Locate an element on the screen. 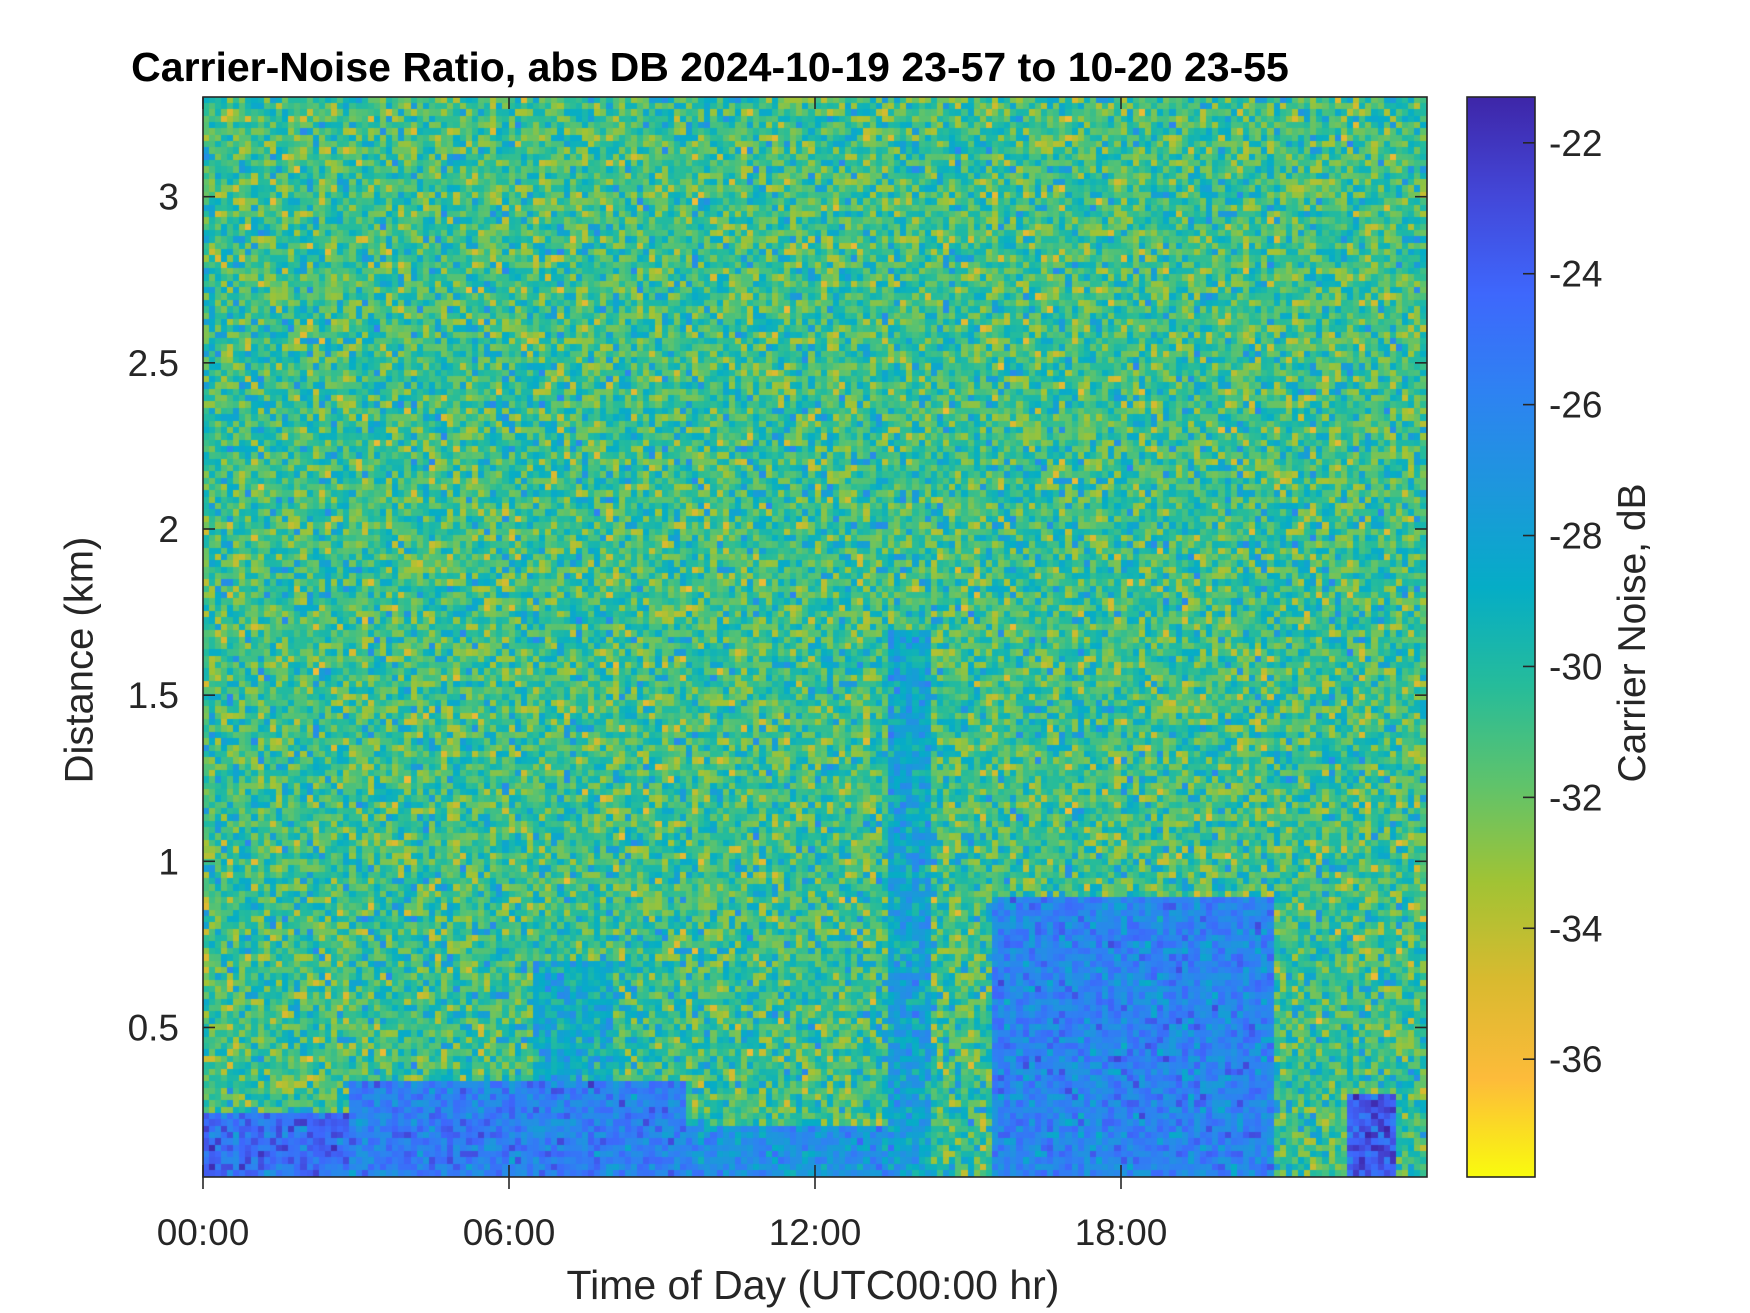 This screenshot has width=1750, height=1313. y-tick-label: 2 is located at coordinates (168, 529).